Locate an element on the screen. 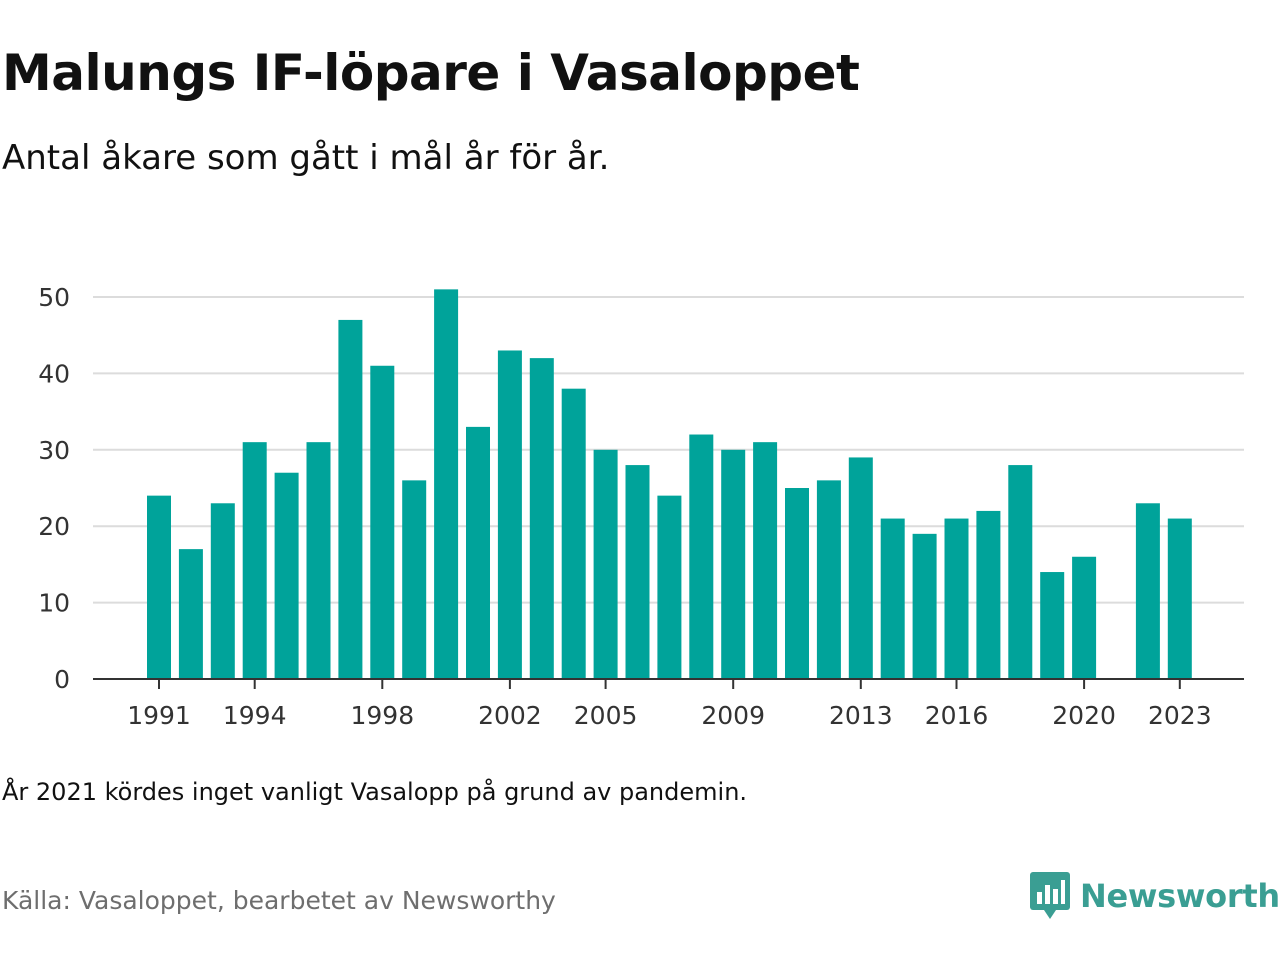 This screenshot has height=960, width=1280. bar-2006 is located at coordinates (637, 572).